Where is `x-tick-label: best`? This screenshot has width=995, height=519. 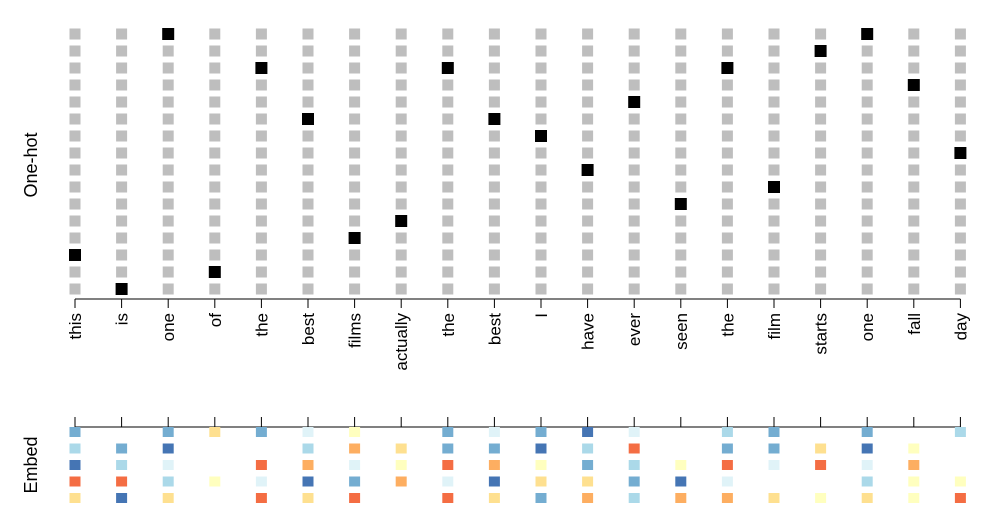 x-tick-label: best is located at coordinates (494, 329).